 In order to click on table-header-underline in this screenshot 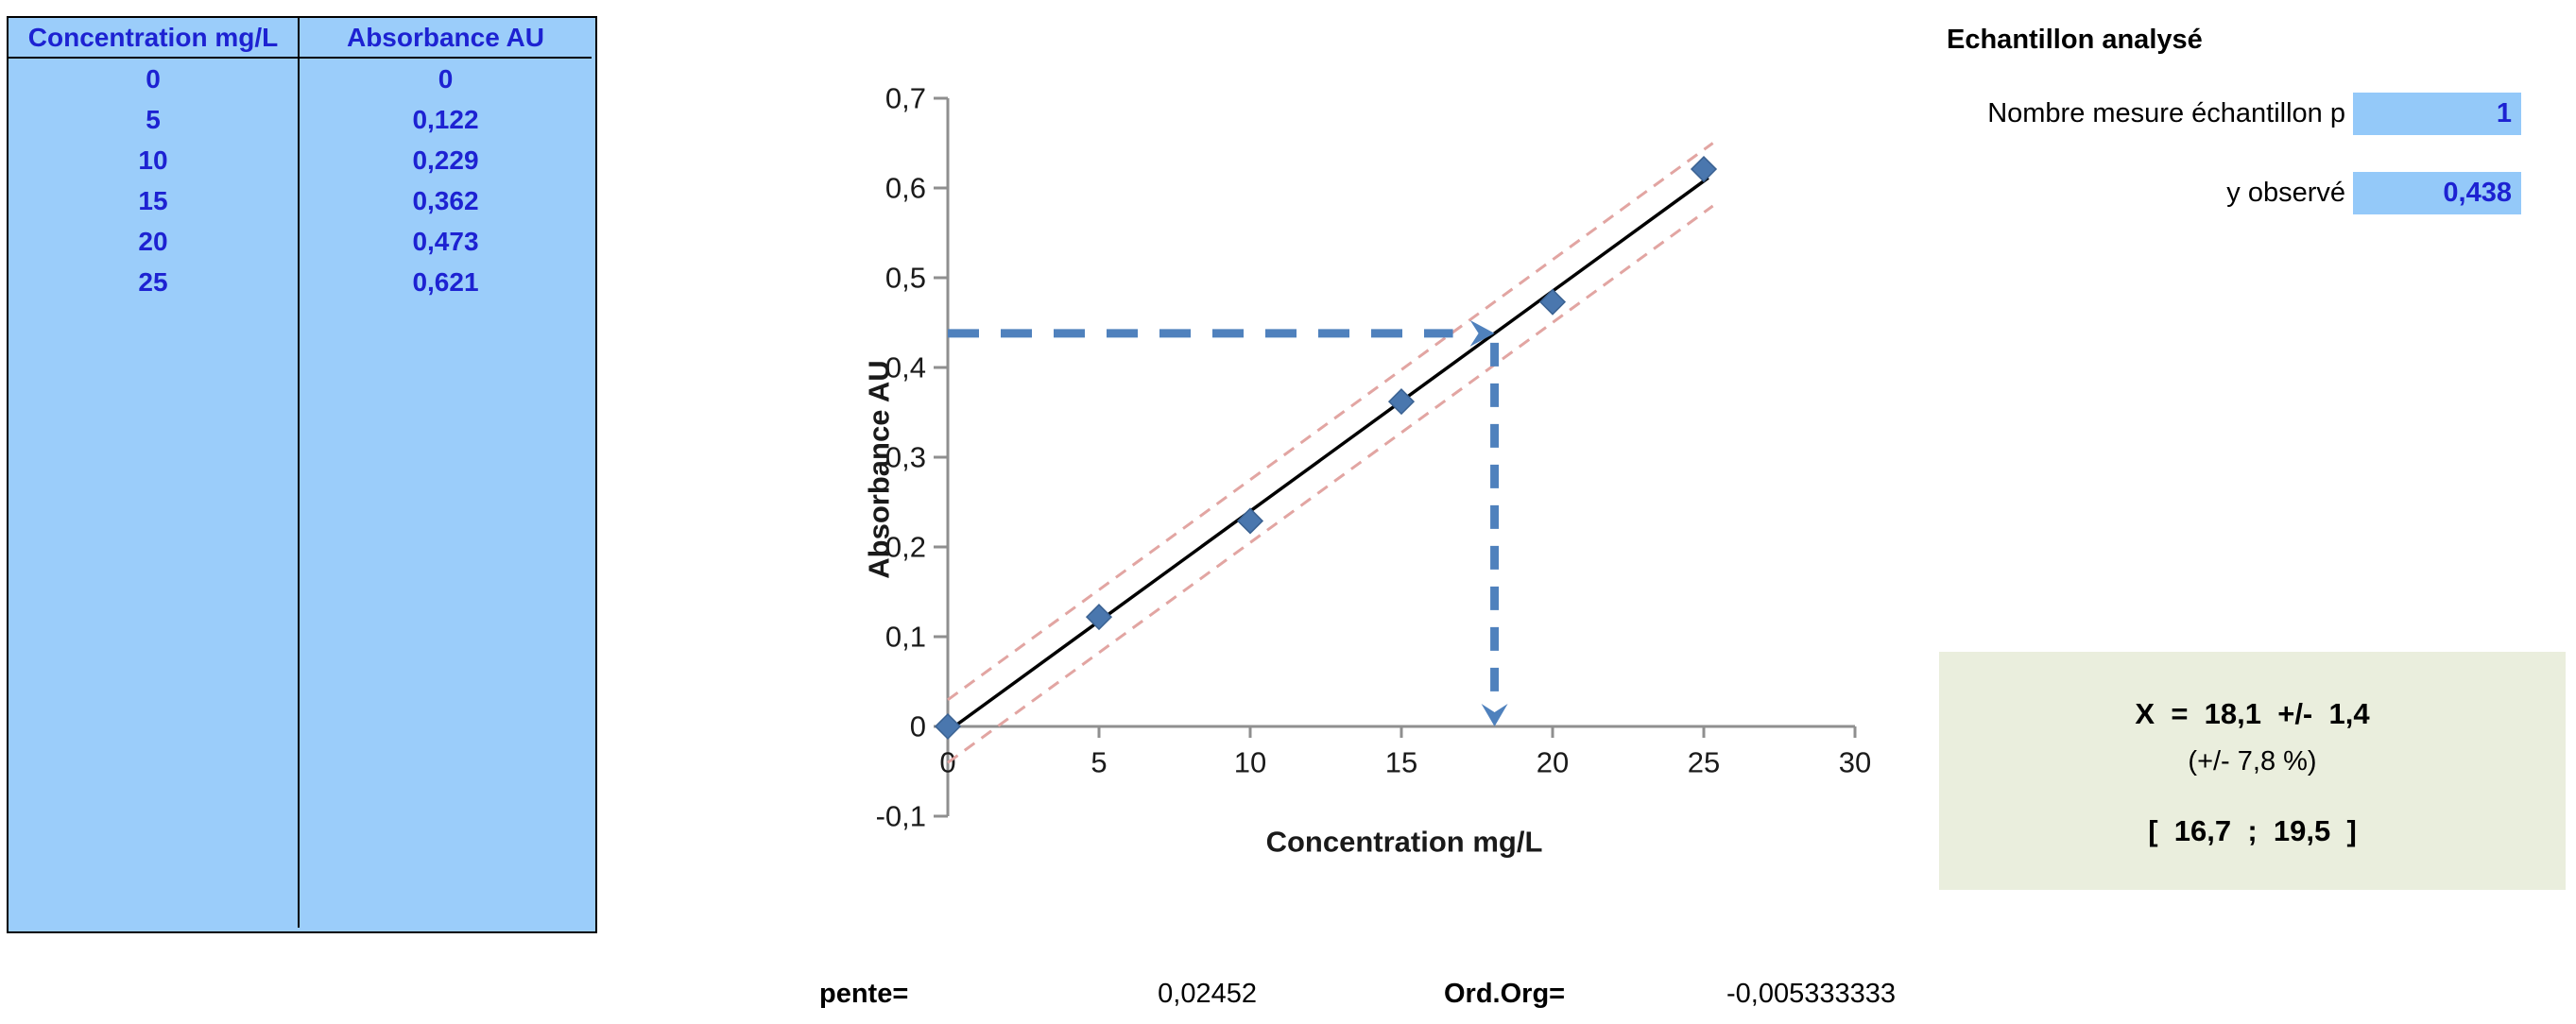, I will do `click(300, 58)`.